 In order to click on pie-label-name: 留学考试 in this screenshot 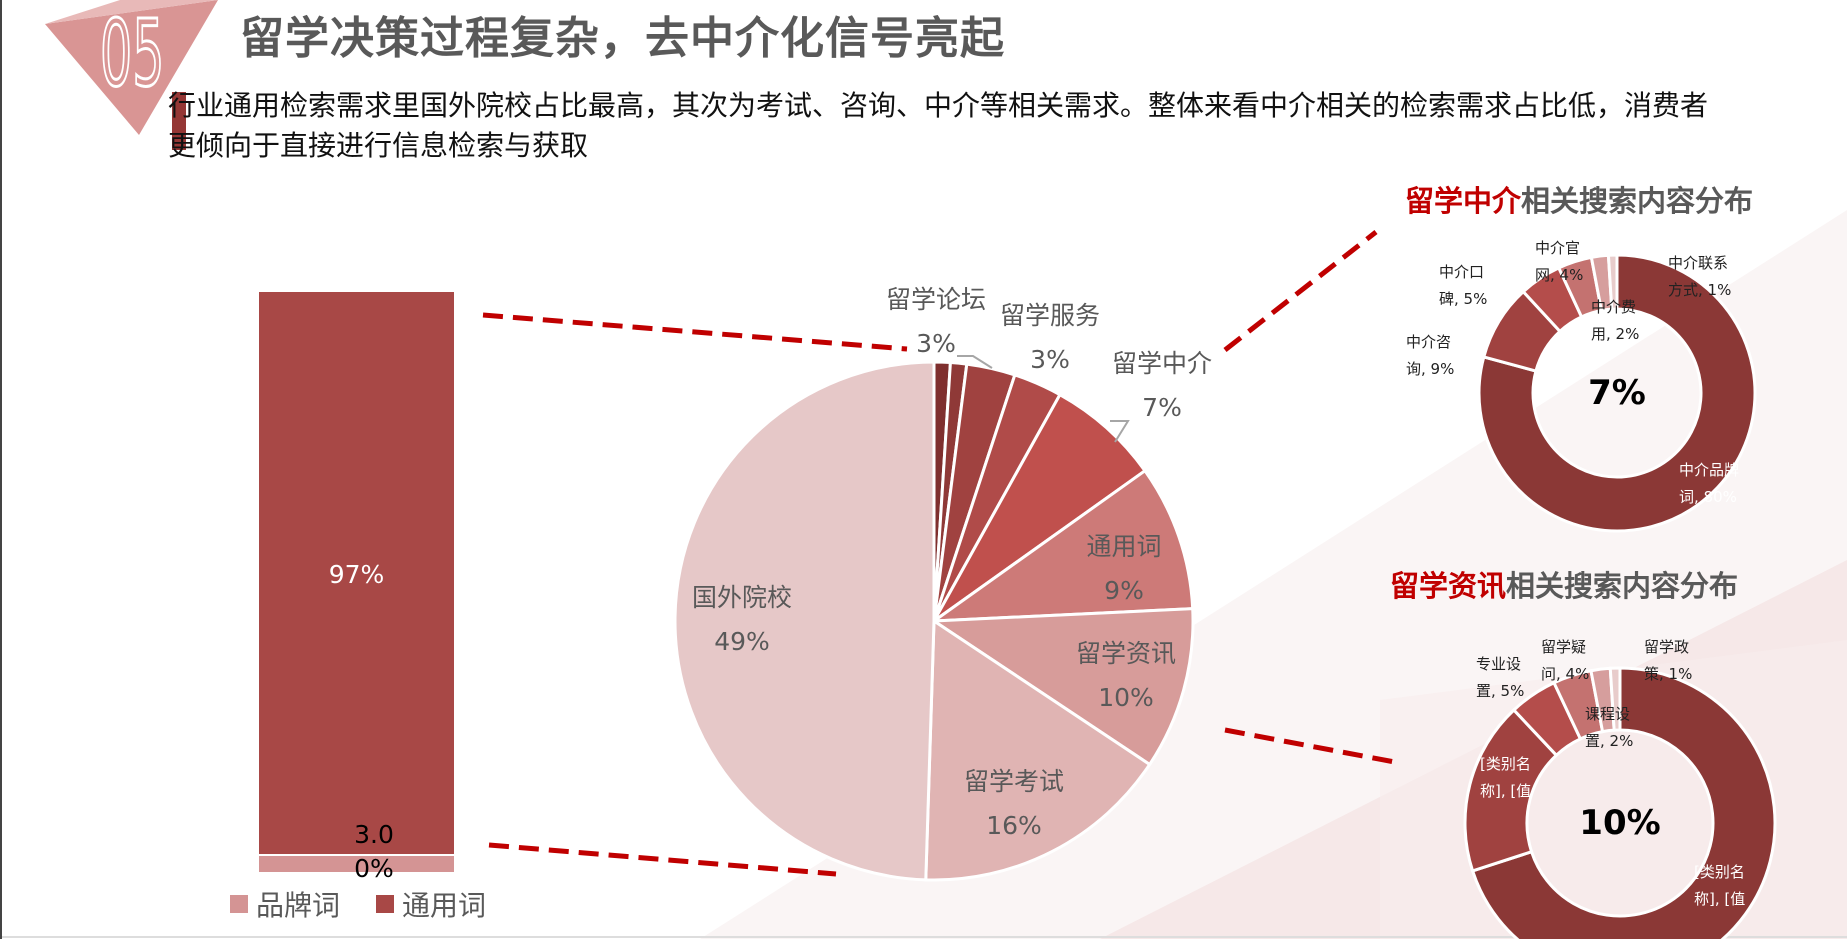, I will do `click(1014, 781)`.